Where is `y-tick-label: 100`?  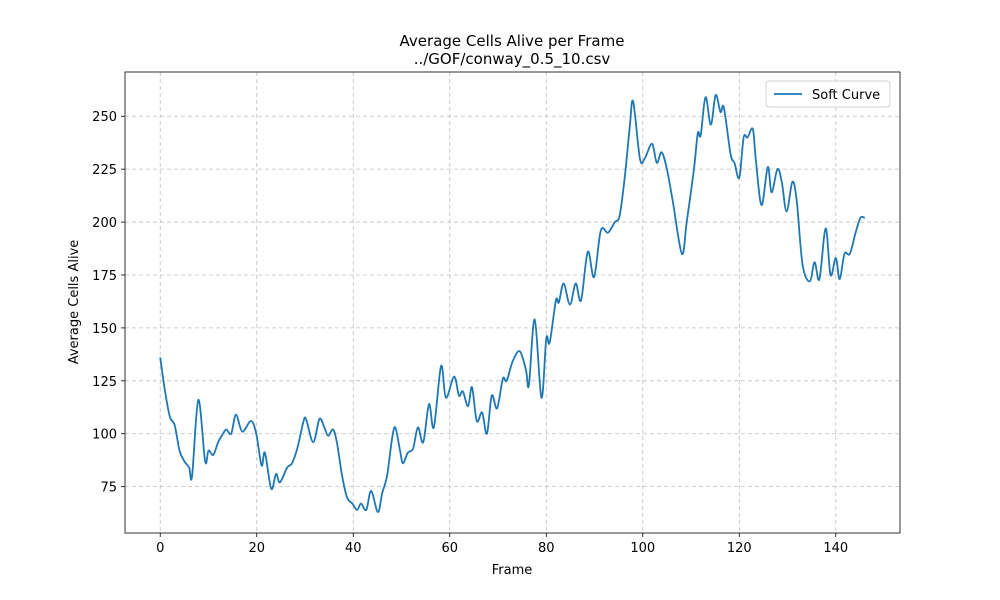 y-tick-label: 100 is located at coordinates (104, 435).